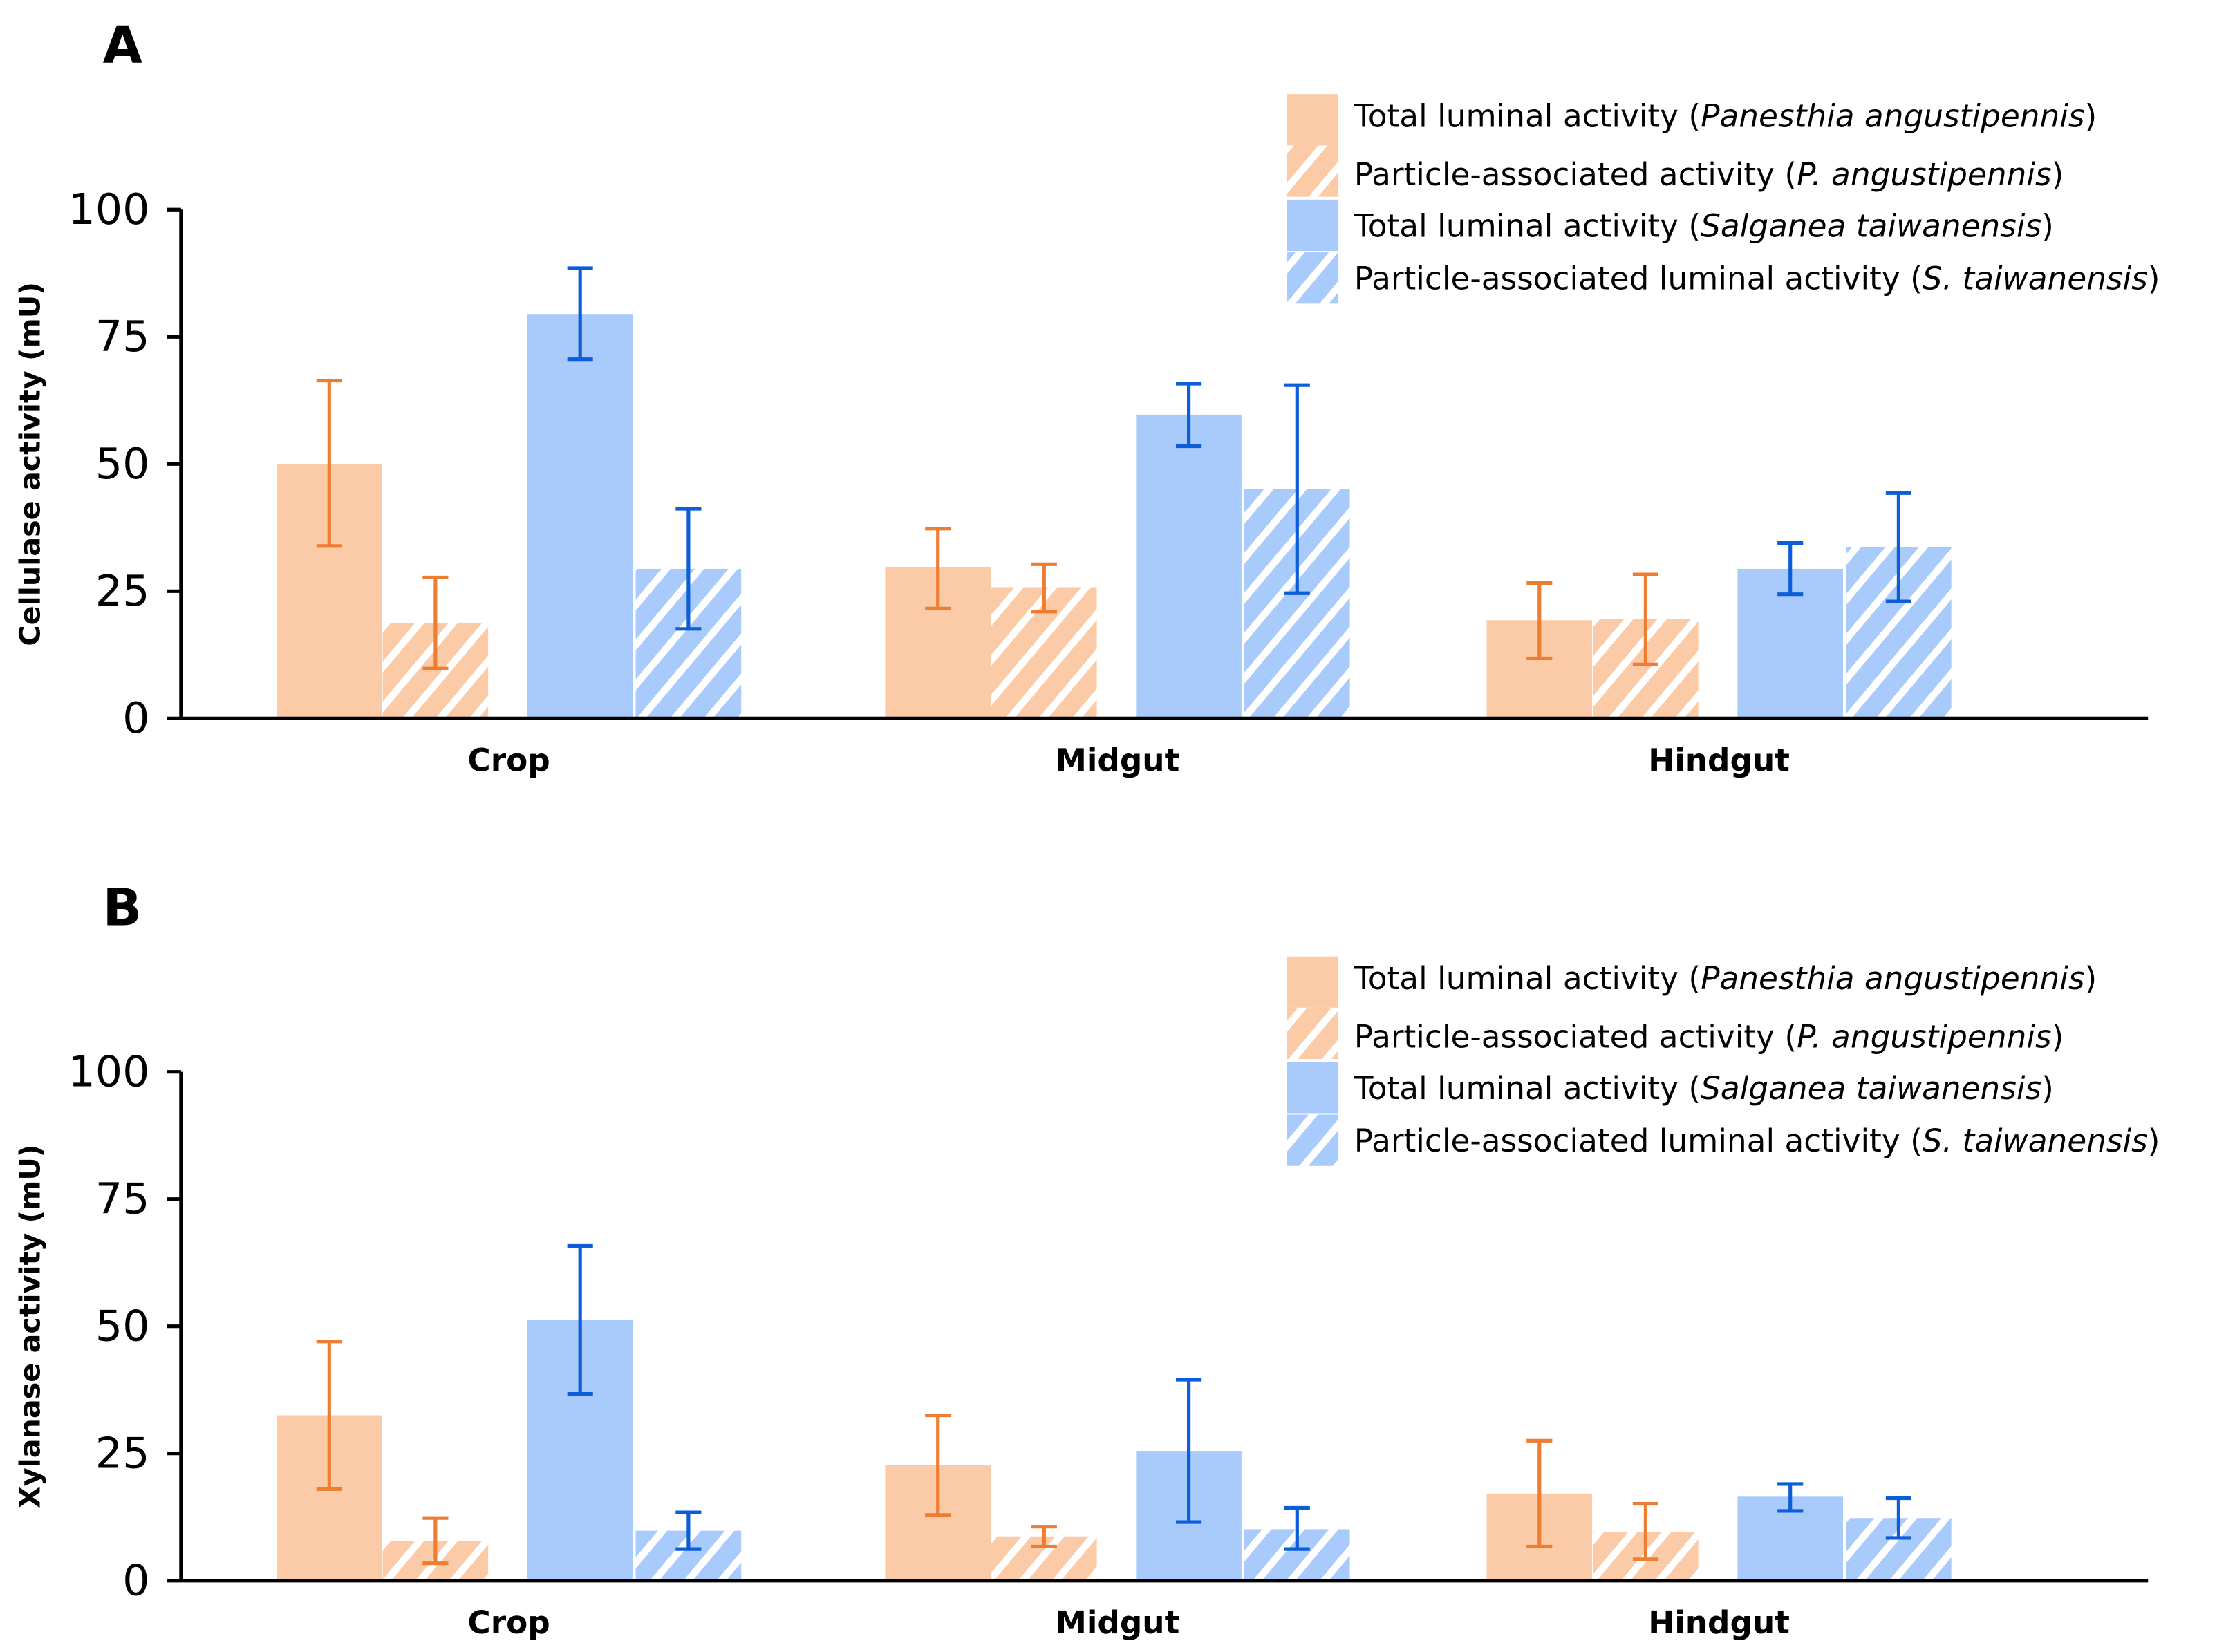 The width and height of the screenshot is (2235, 1652). What do you see at coordinates (31, 1326) in the screenshot?
I see `y-axis-label: Xylanase activity (mU)` at bounding box center [31, 1326].